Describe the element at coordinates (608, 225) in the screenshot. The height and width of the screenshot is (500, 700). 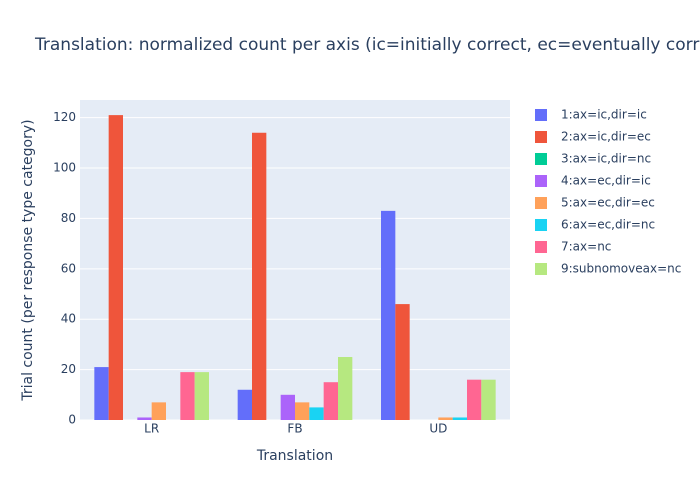
I see `legend-label: 6:ax=ec,dir=nc` at that location.